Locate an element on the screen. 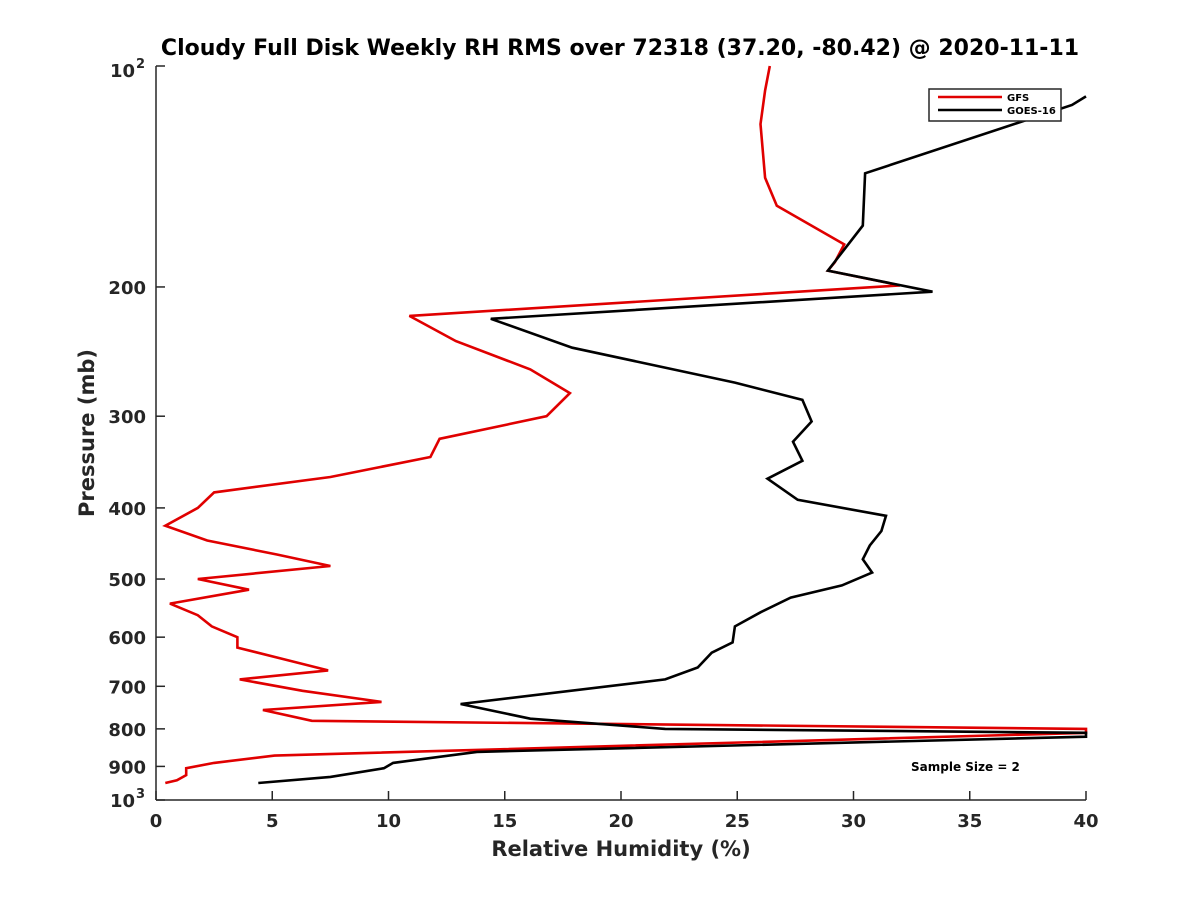 This screenshot has height=900, width=1200. y-tick-label: 300 is located at coordinates (127, 417).